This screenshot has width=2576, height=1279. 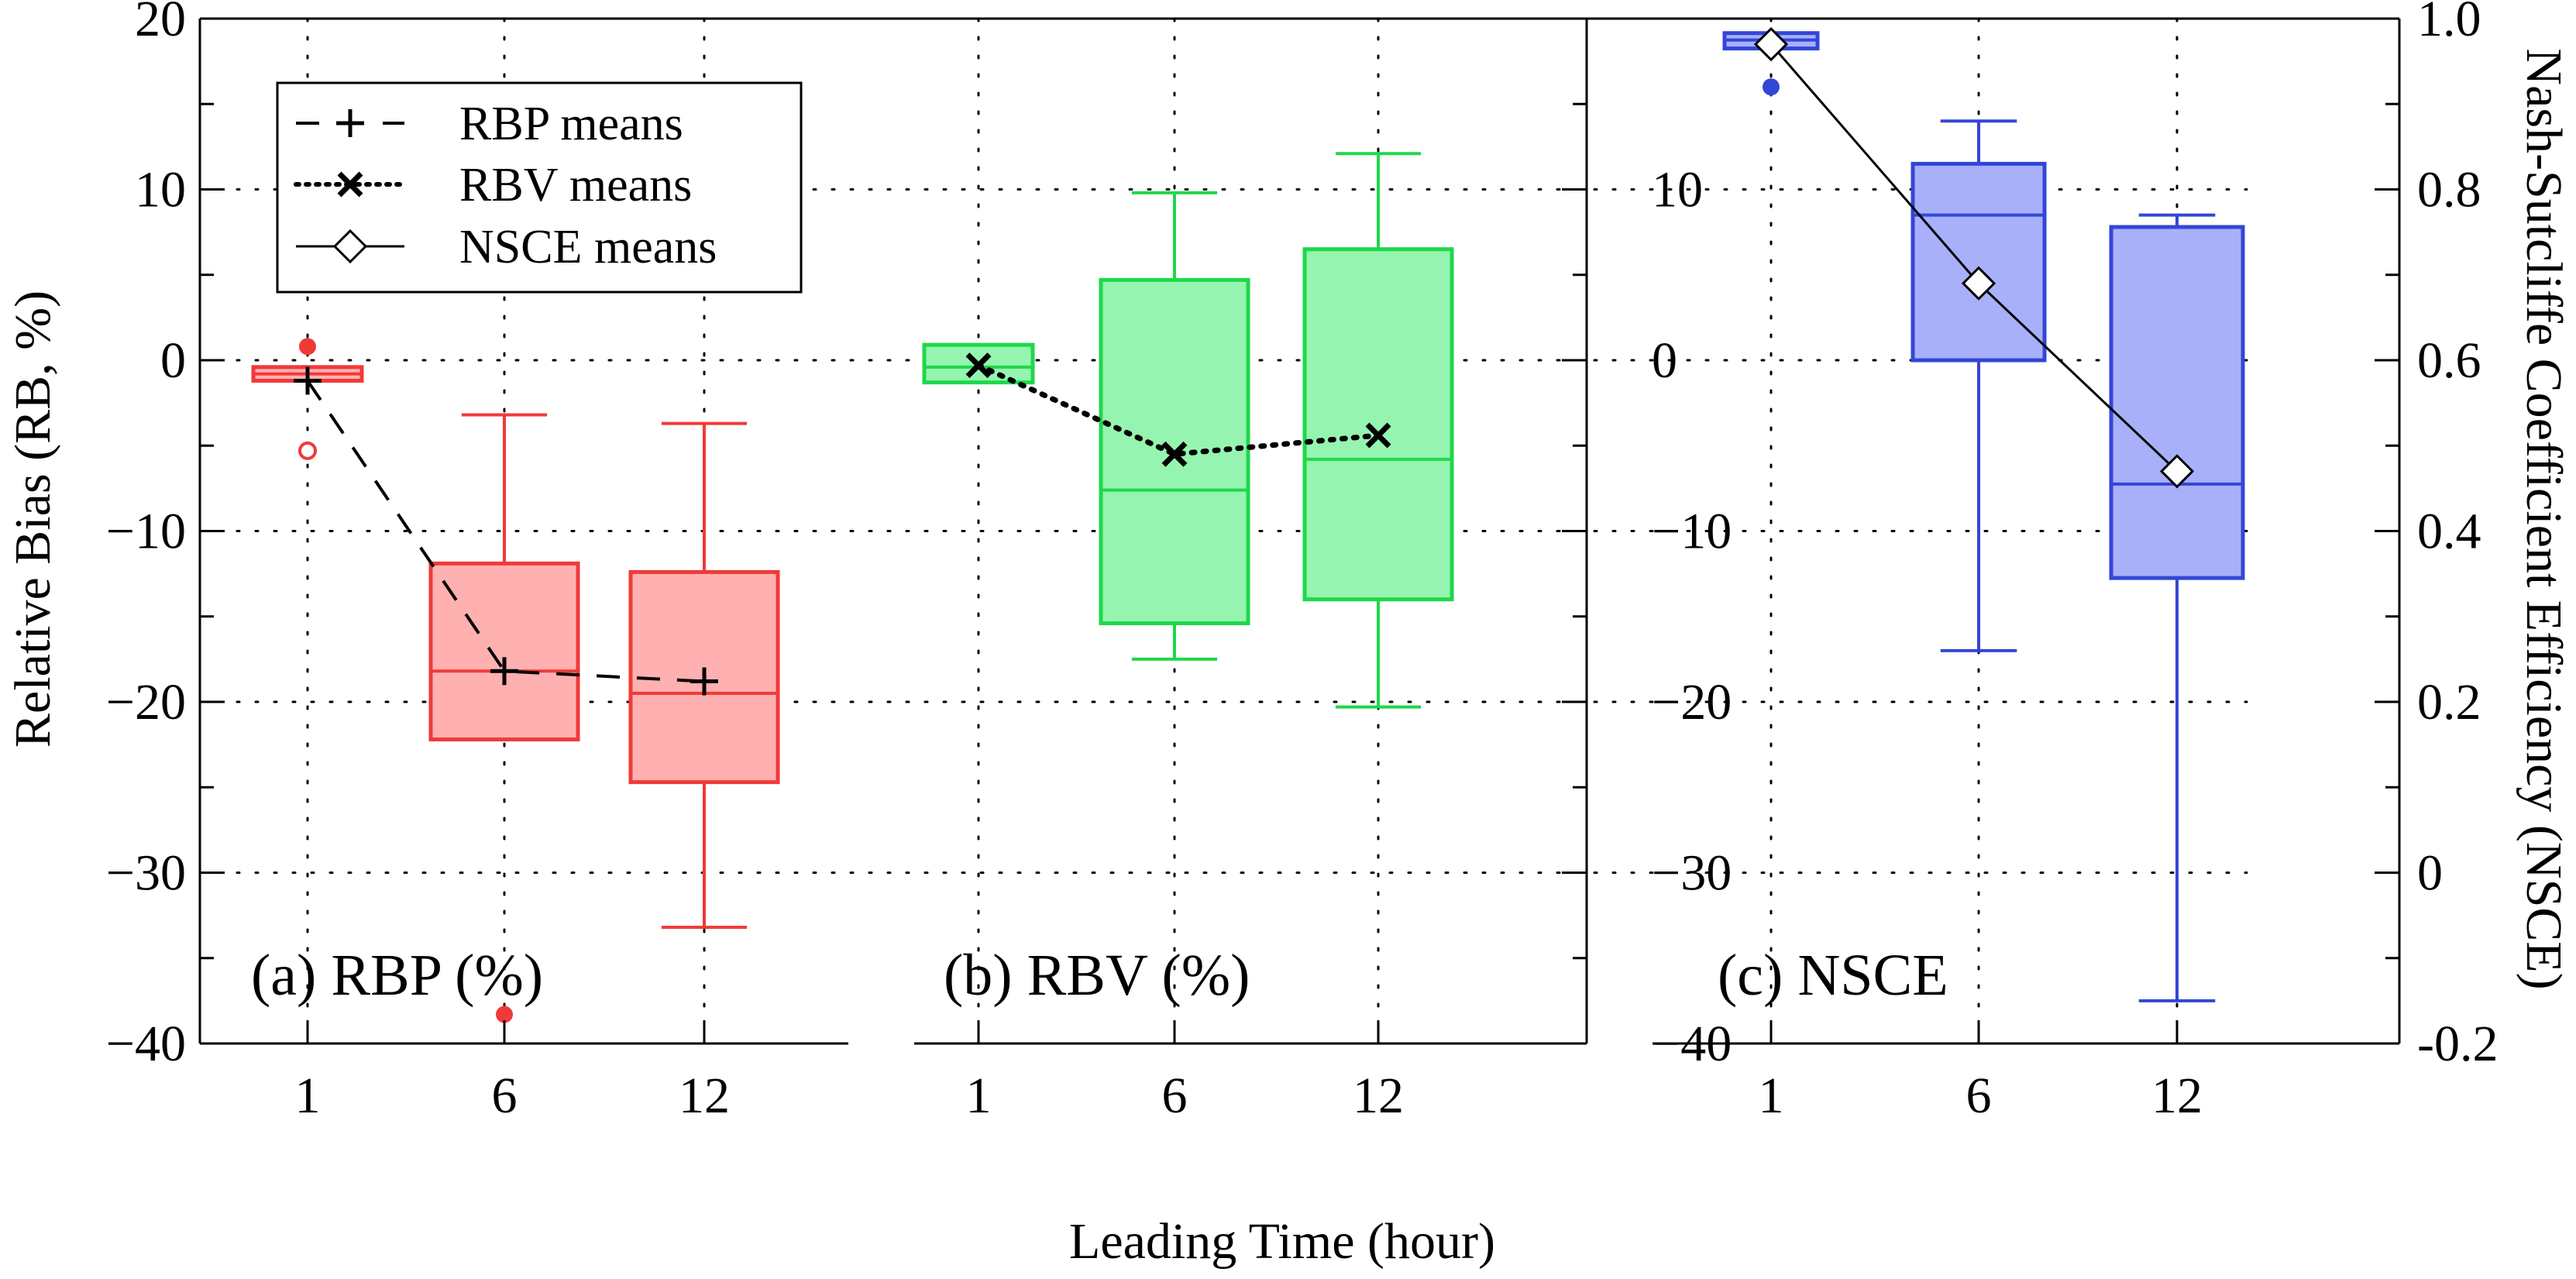 What do you see at coordinates (1692, 874) in the screenshot?
I see `middle-tick-label: −30` at bounding box center [1692, 874].